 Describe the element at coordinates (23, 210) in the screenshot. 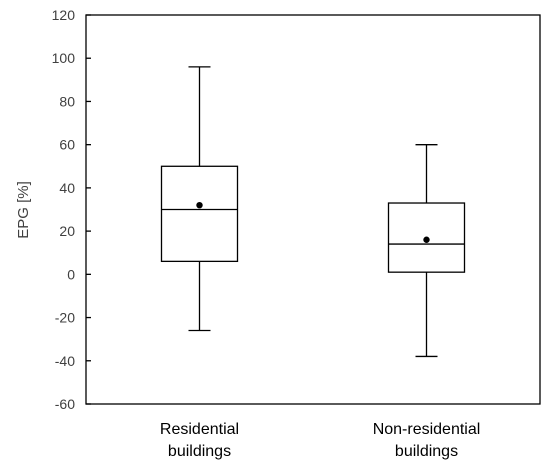

I see `y-axis-title: EPG [%]` at that location.